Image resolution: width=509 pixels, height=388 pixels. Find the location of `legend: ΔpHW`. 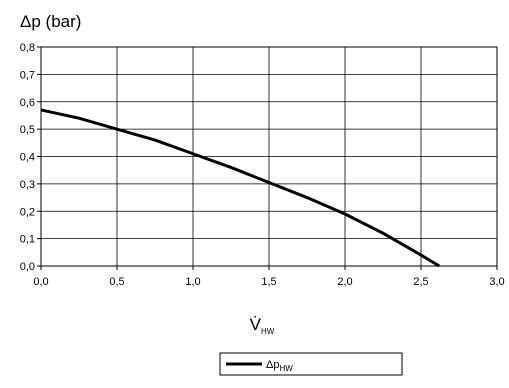

legend: ΔpHW is located at coordinates (311, 364).